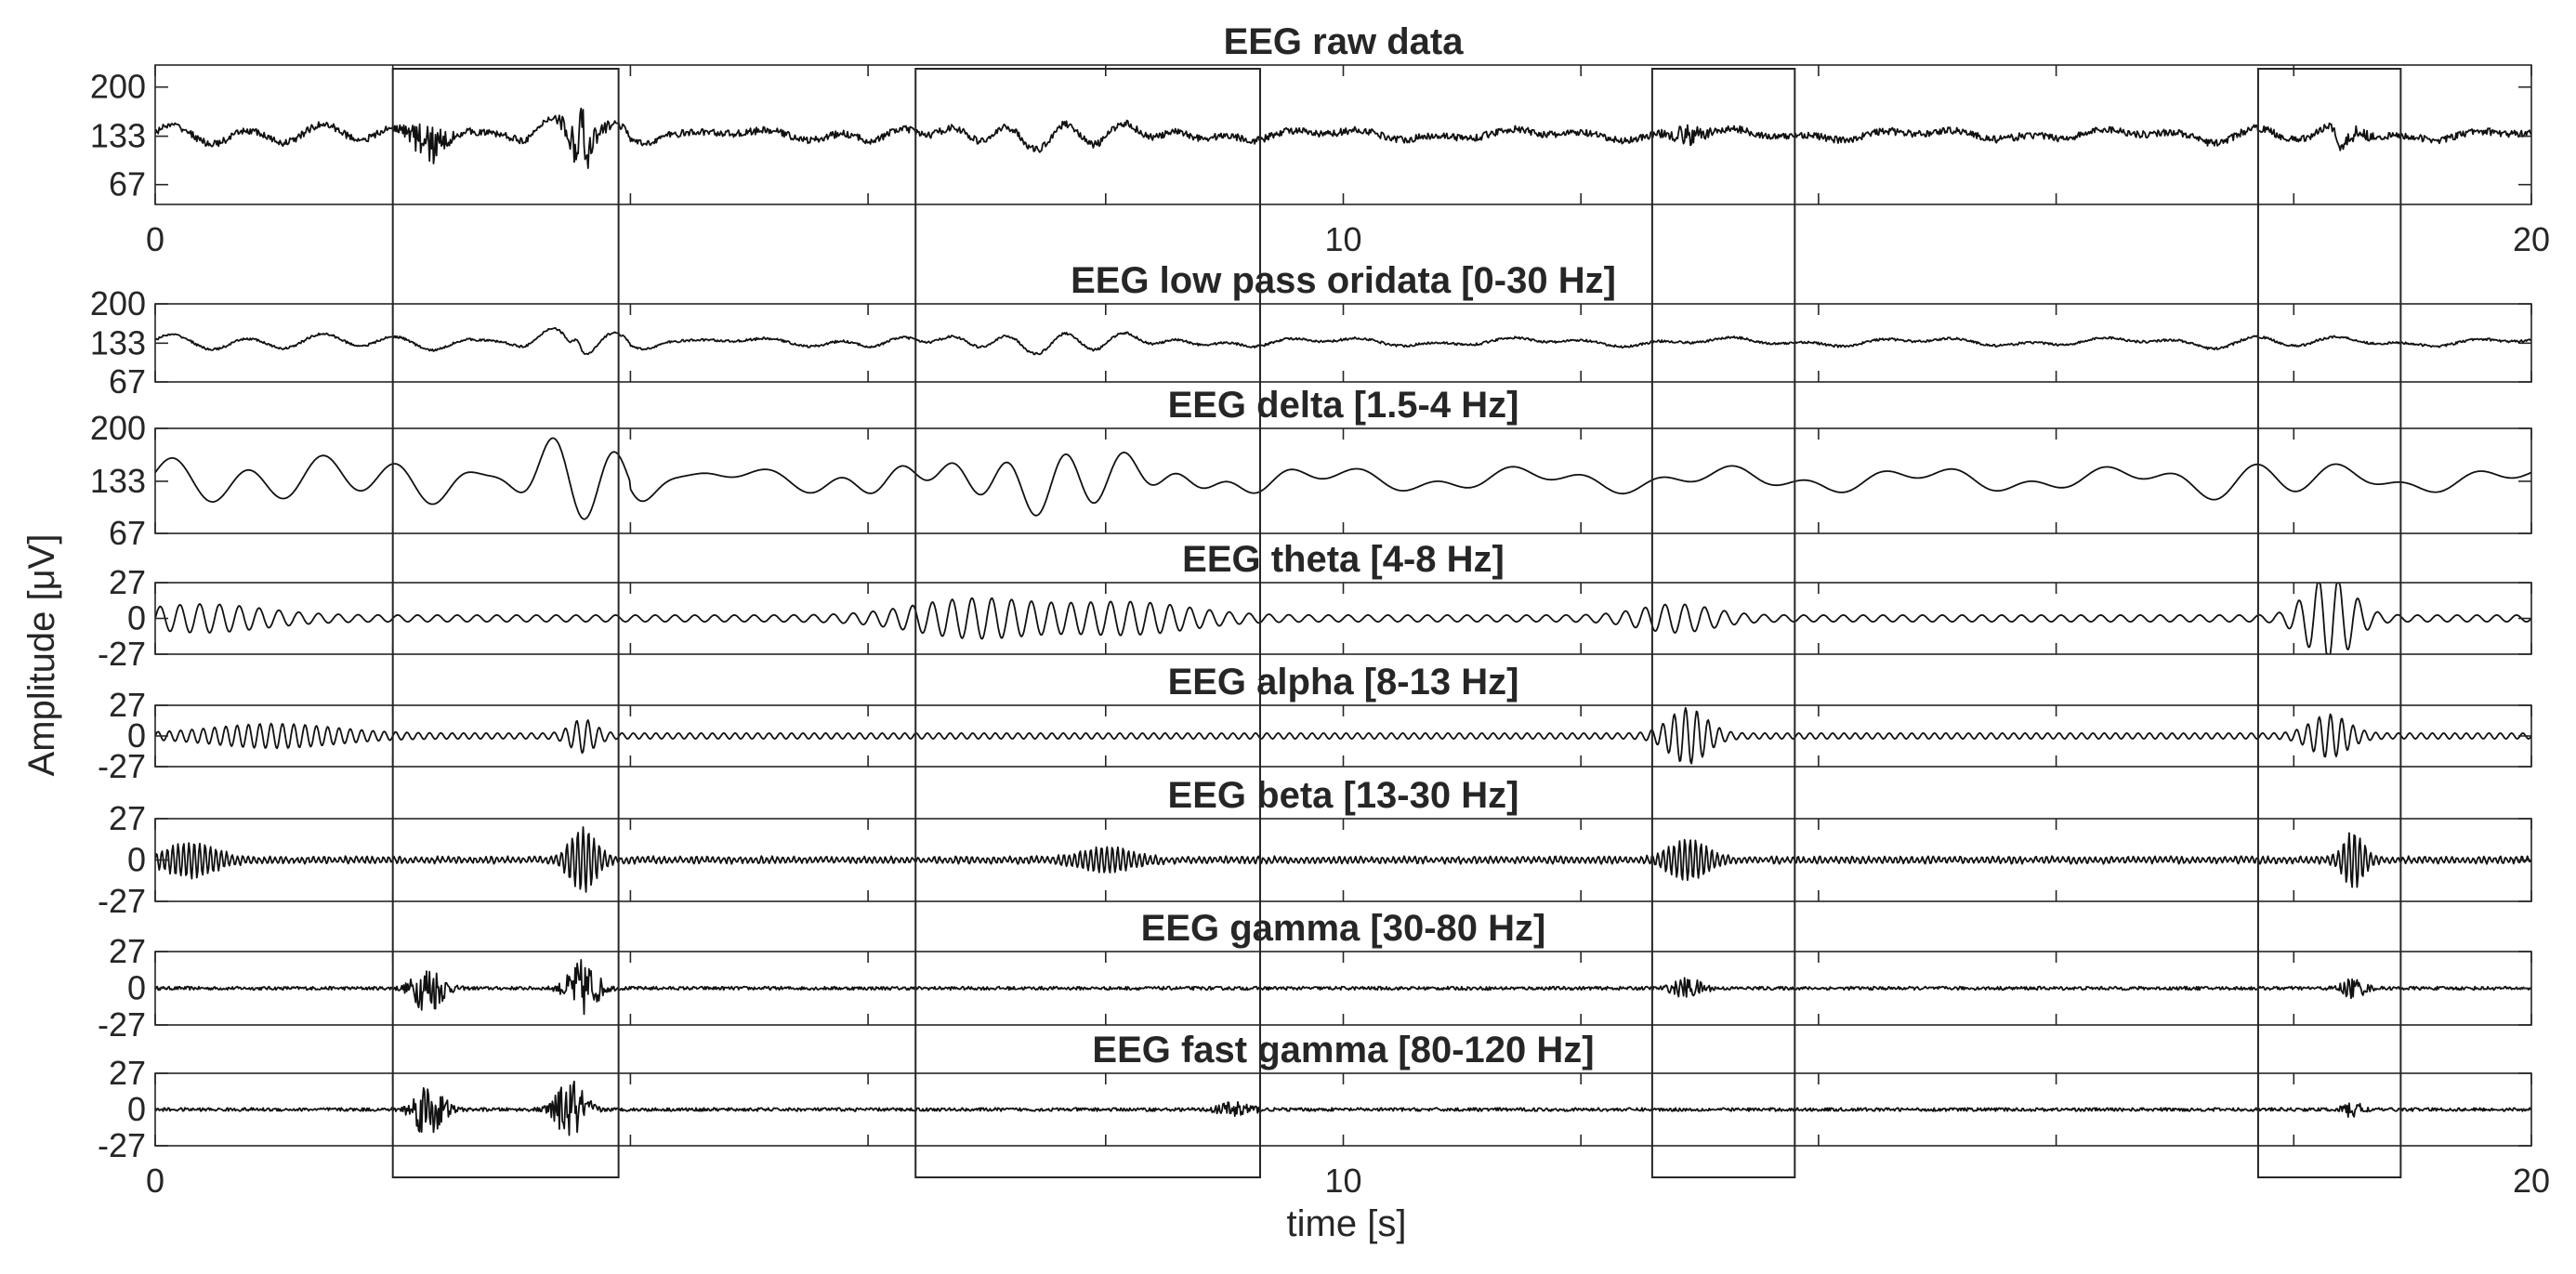  What do you see at coordinates (1343, 928) in the screenshot?
I see `panel-title: EEG gamma [30-80 Hz]` at bounding box center [1343, 928].